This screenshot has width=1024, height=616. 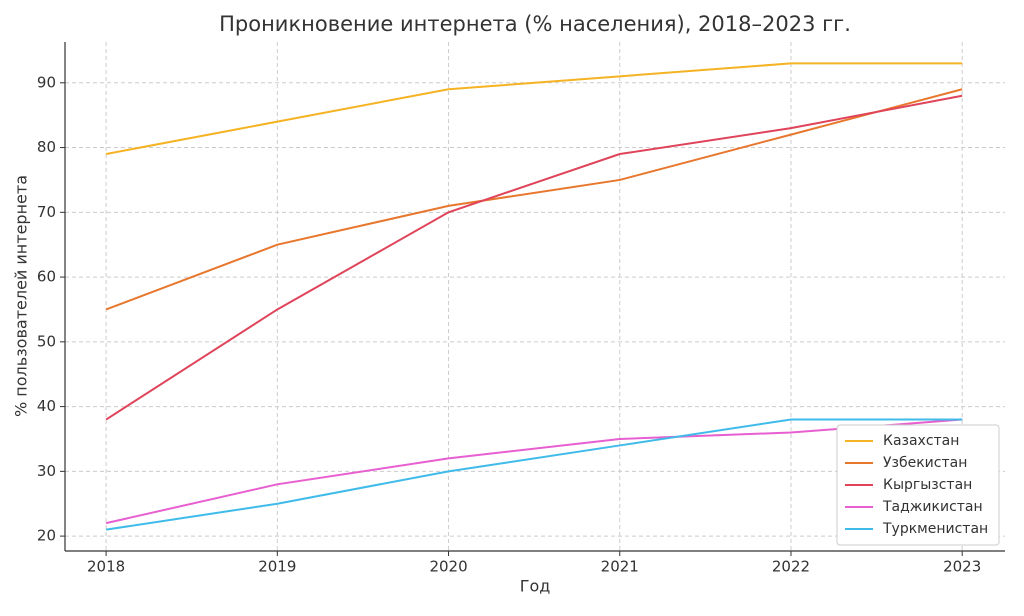 What do you see at coordinates (535, 586) in the screenshot?
I see `x-axis-label: Год` at bounding box center [535, 586].